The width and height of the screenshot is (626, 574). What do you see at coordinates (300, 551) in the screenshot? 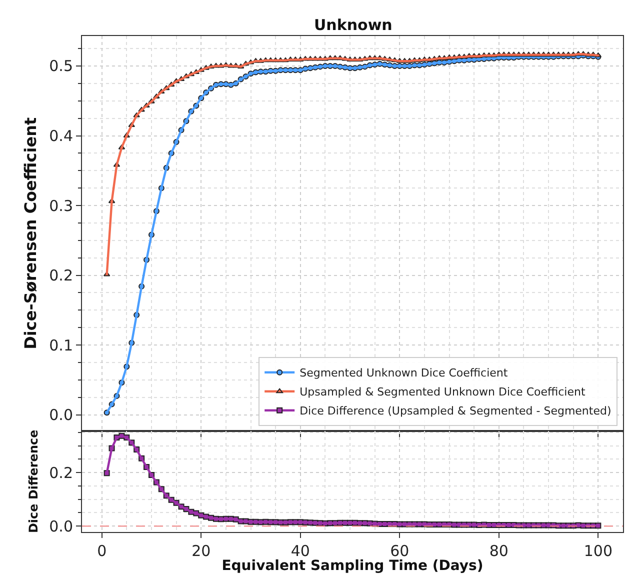
I see `x-tick-label: 40` at bounding box center [300, 551].